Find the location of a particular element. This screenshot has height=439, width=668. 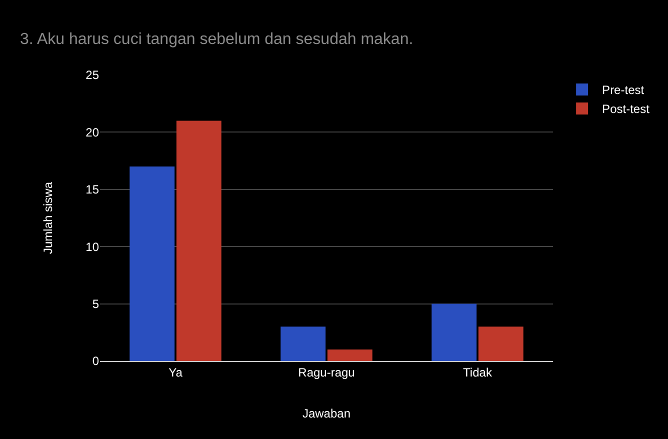

y-tick-label: 0 is located at coordinates (96, 361).